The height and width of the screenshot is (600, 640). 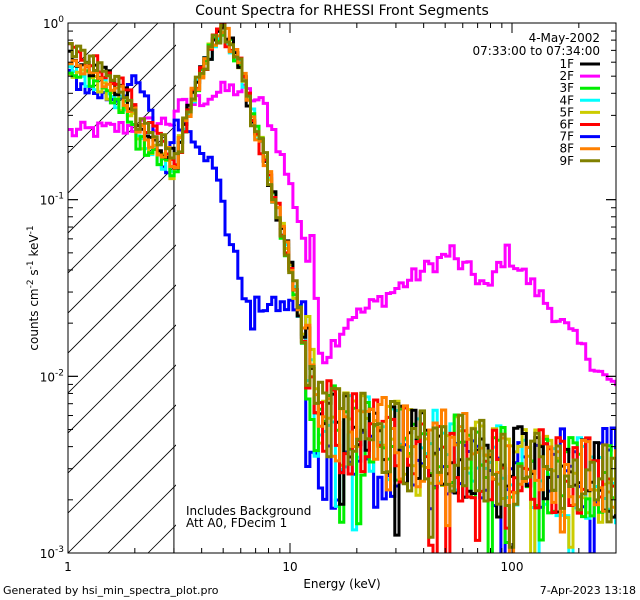 What do you see at coordinates (111, 590) in the screenshot?
I see `footer-generator: Generated by hsi_min_spectra_plot.pro` at bounding box center [111, 590].